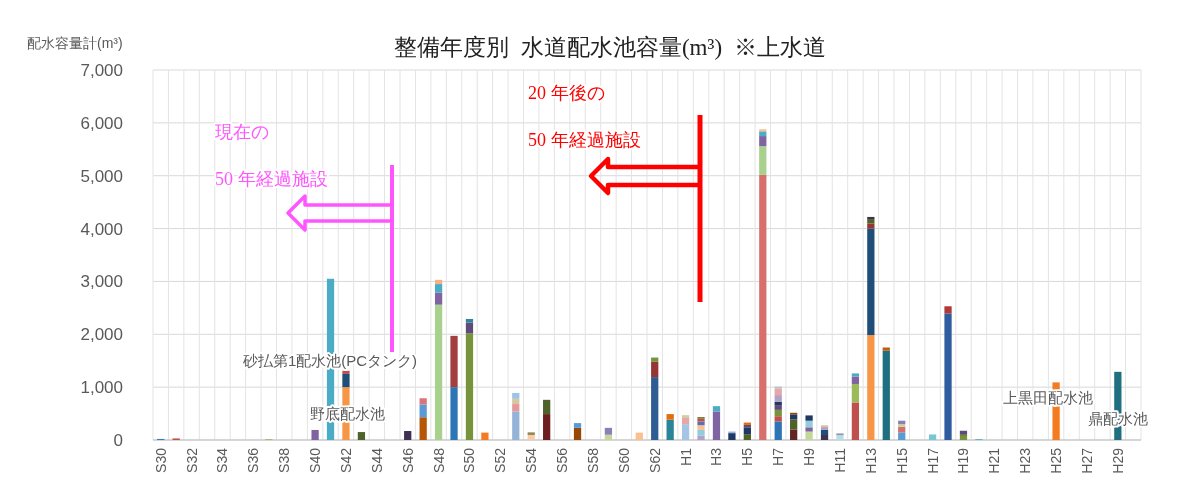 The height and width of the screenshot is (494, 1187). I want to click on x-tick-label: S54, so click(531, 460).